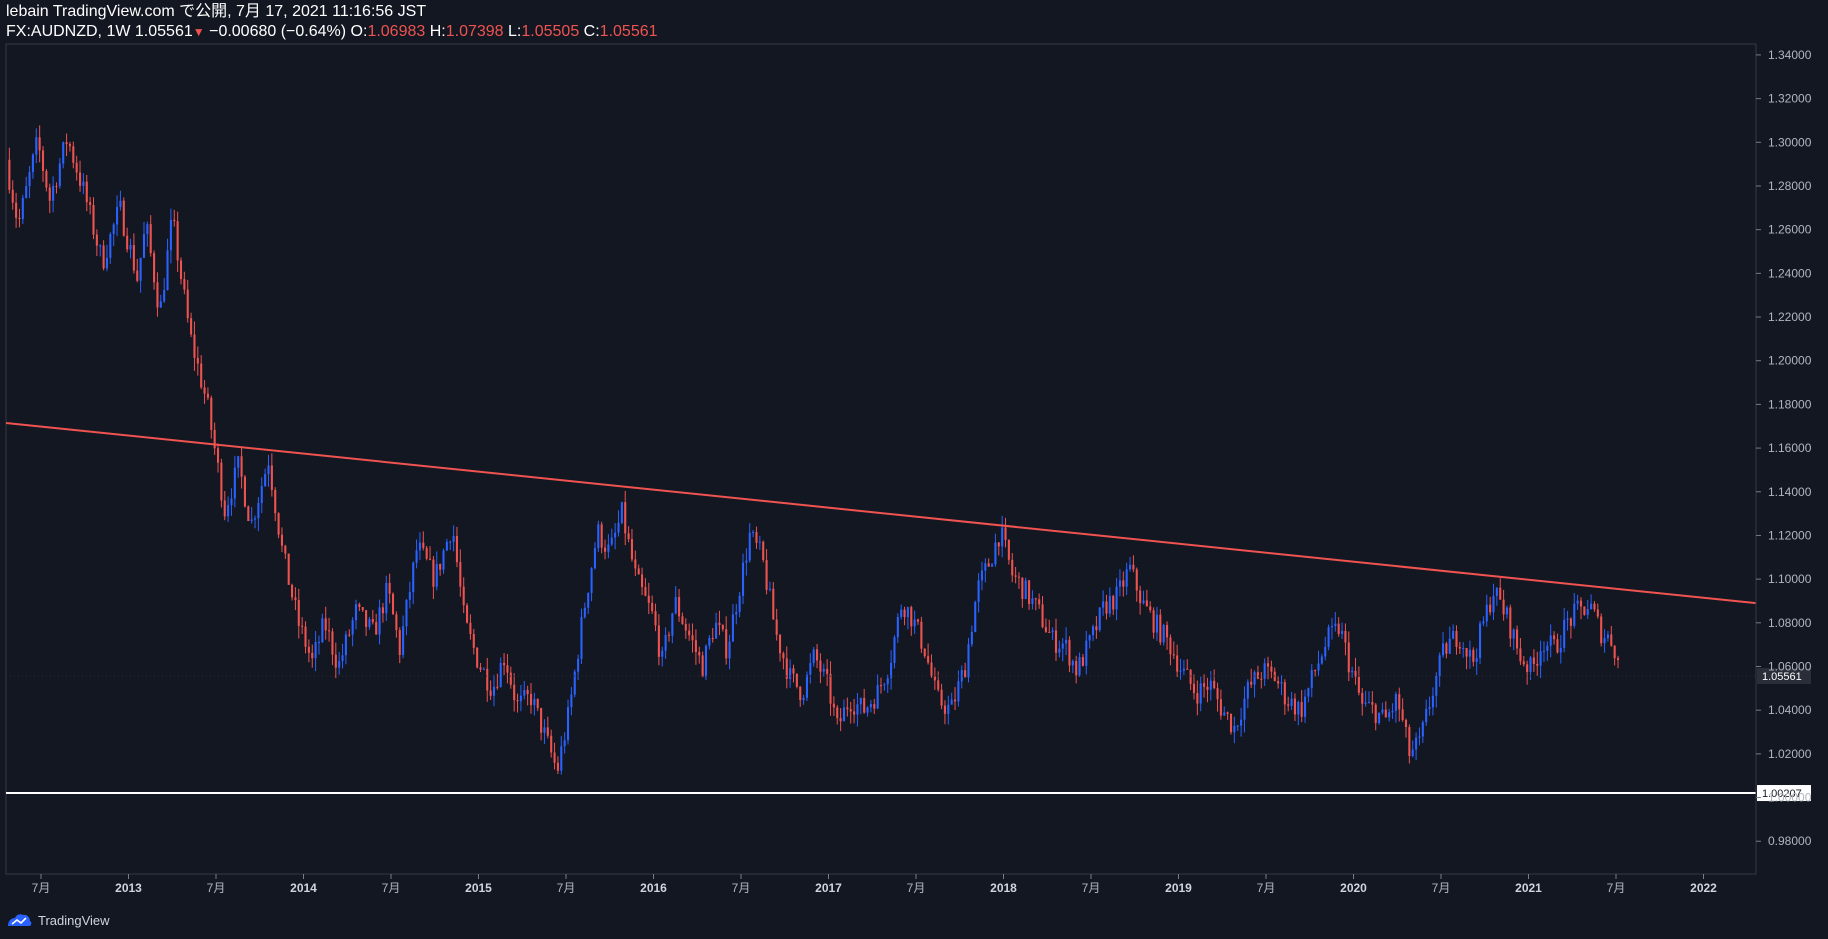  What do you see at coordinates (1784, 676) in the screenshot?
I see `last-price-label-bg` at bounding box center [1784, 676].